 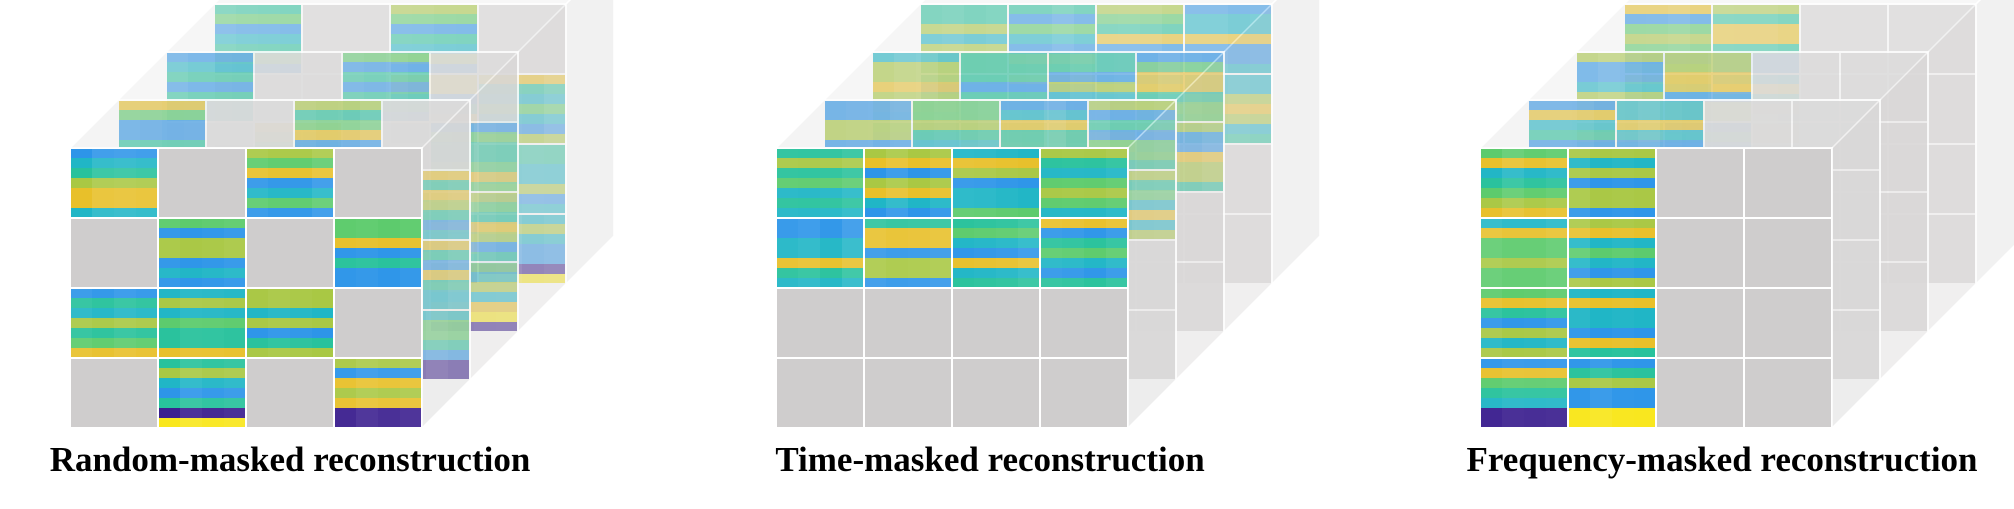 What do you see at coordinates (1722, 459) in the screenshot?
I see `caption-frequency: Frequency-masked reconstruction` at bounding box center [1722, 459].